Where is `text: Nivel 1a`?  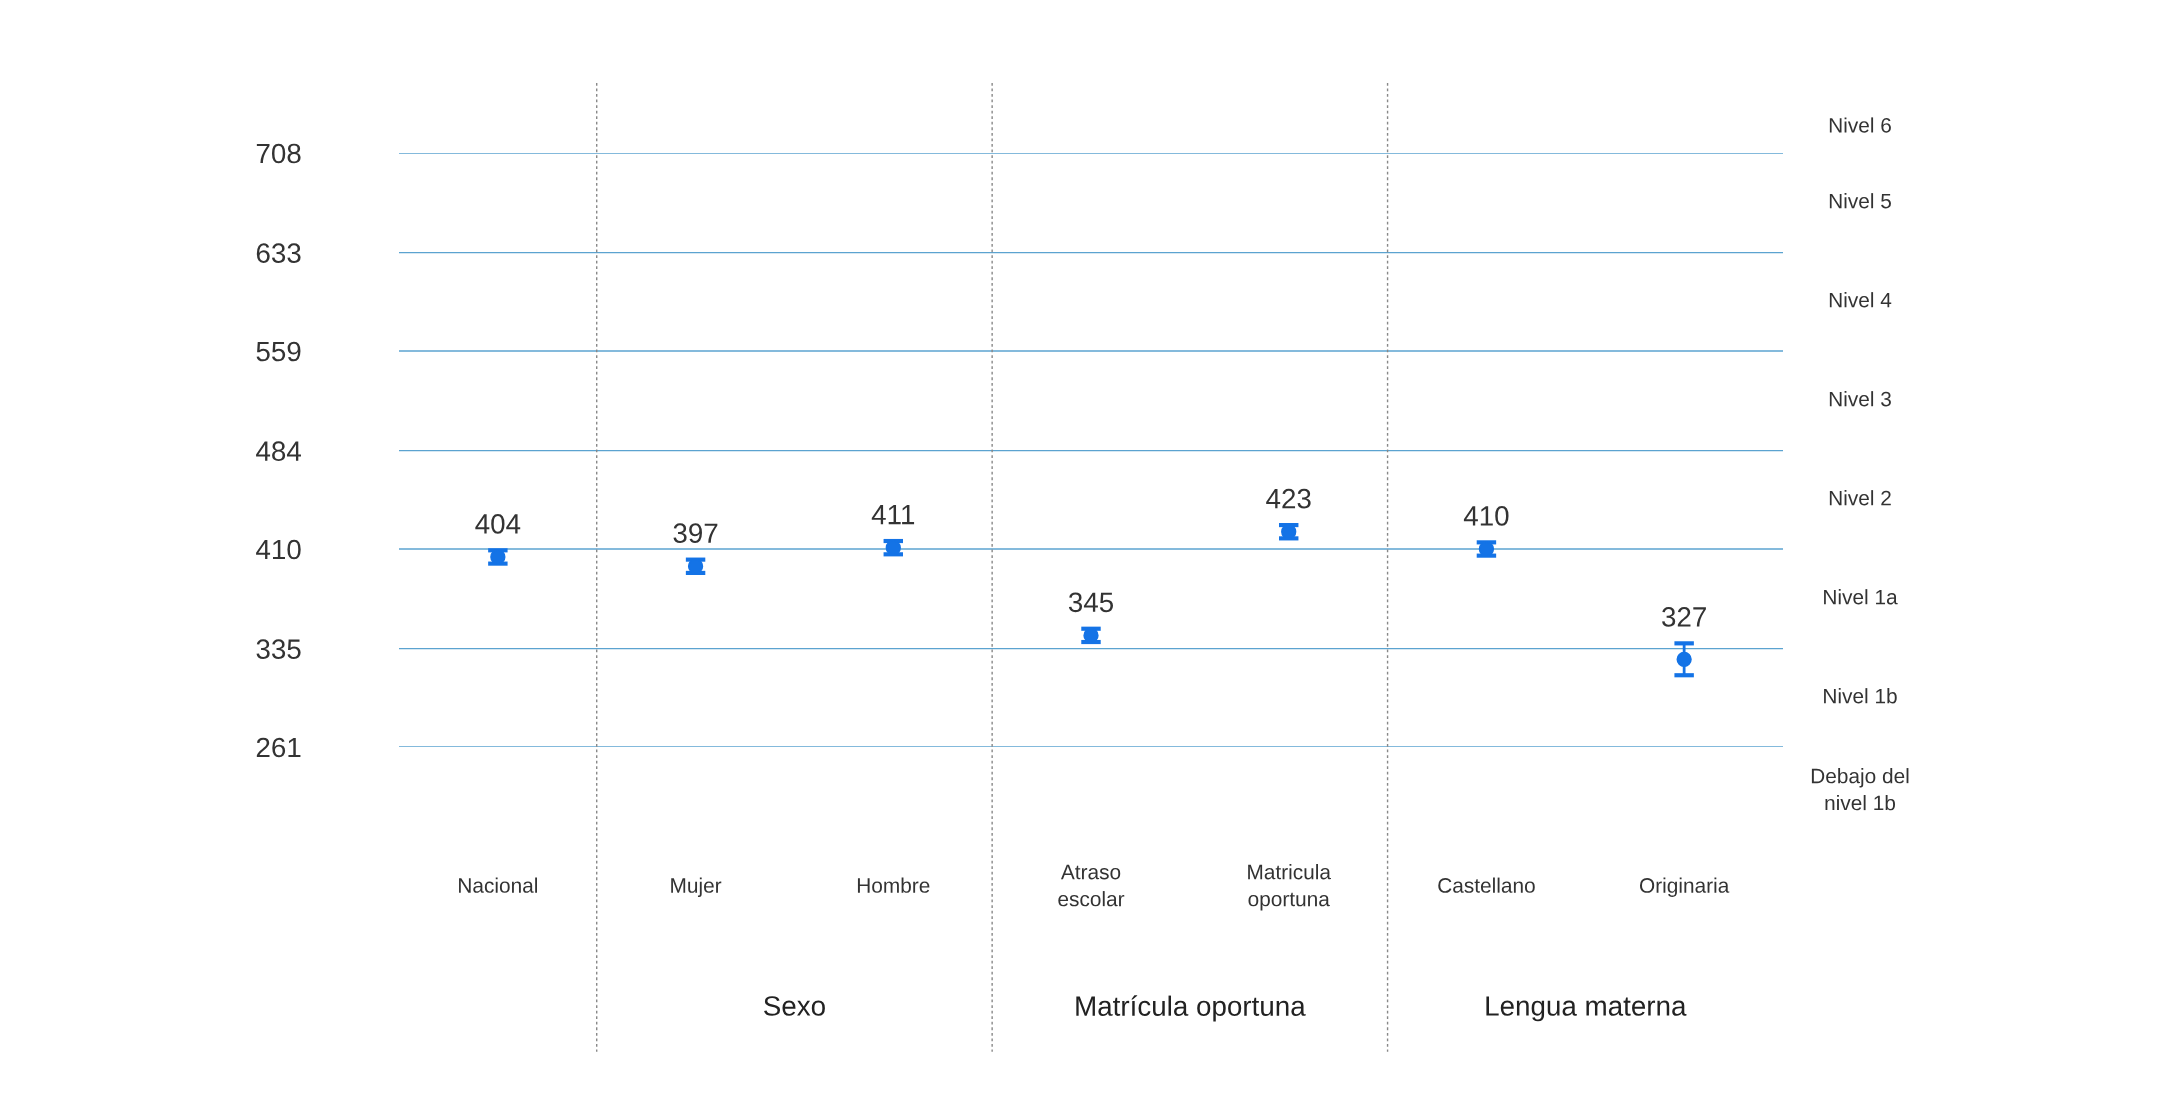 text: Nivel 1a is located at coordinates (1861, 597).